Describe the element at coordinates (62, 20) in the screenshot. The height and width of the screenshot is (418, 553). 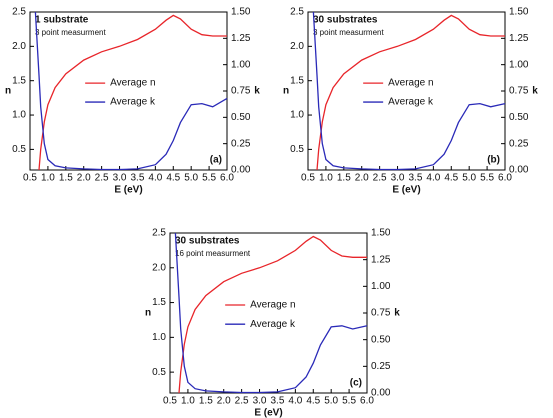
I see `annotation-title: 1 substrate` at that location.